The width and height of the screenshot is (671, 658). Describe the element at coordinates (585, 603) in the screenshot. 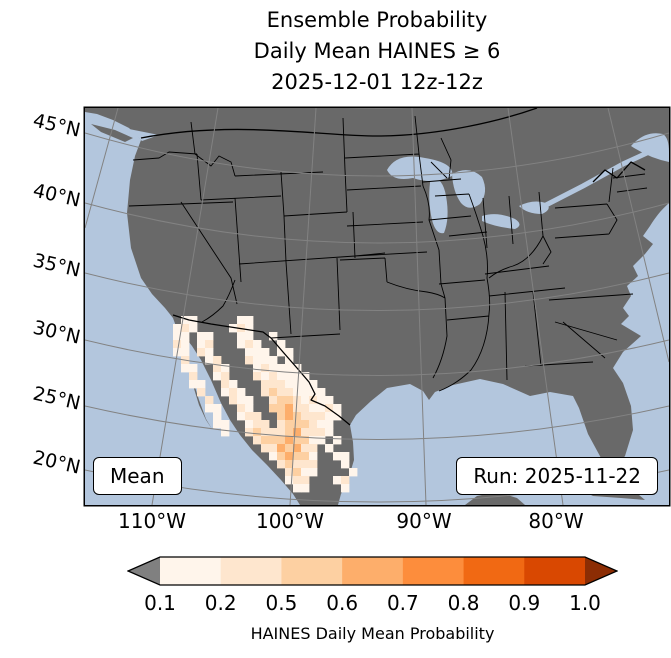

I see `colorbar-tick-label: 1.0` at that location.